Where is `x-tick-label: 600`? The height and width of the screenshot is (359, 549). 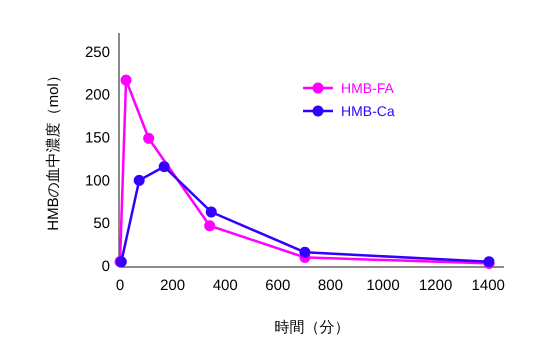 x-tick-label: 600 is located at coordinates (277, 285).